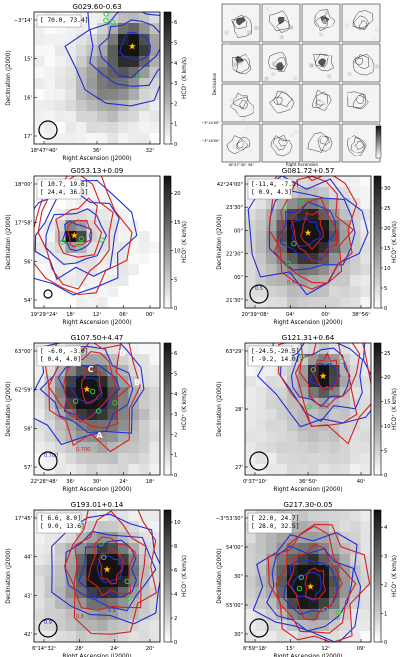 The image size is (400, 657). What do you see at coordinates (60, 523) in the screenshot?
I see `velocity-legend: [ 6.6, 8.0][ 9.0, 13.6]` at bounding box center [60, 523].